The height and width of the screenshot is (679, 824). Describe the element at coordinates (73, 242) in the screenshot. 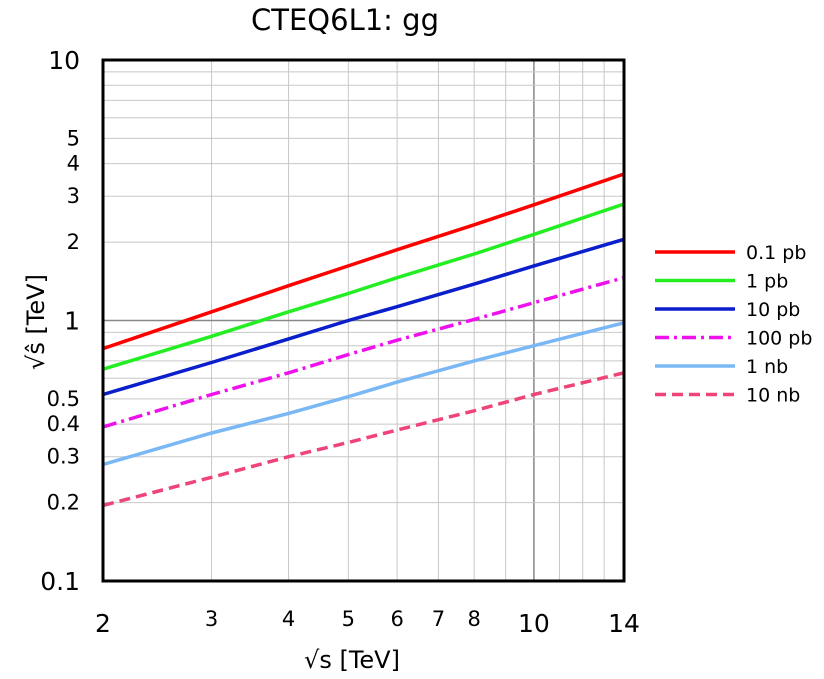

I see `y-tick-label: 2` at that location.